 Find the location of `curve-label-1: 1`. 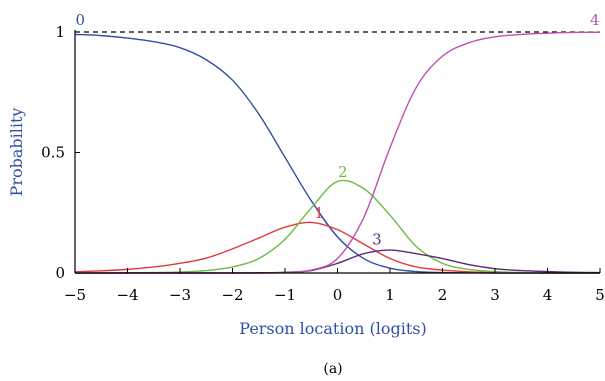

curve-label-1: 1 is located at coordinates (319, 213).